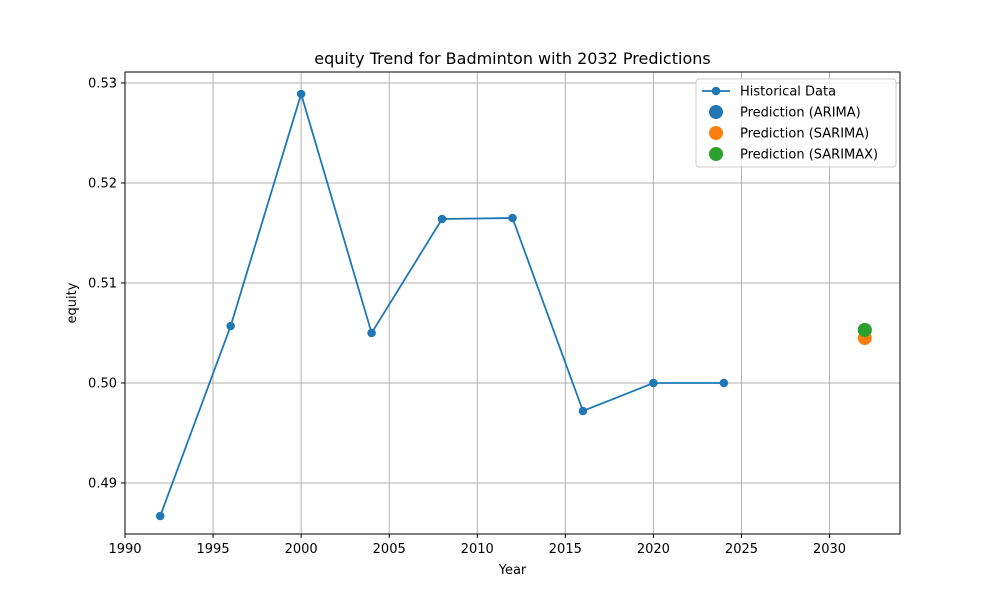 The width and height of the screenshot is (1000, 604). I want to click on legend-item: Prediction (ARIMA), so click(785, 113).